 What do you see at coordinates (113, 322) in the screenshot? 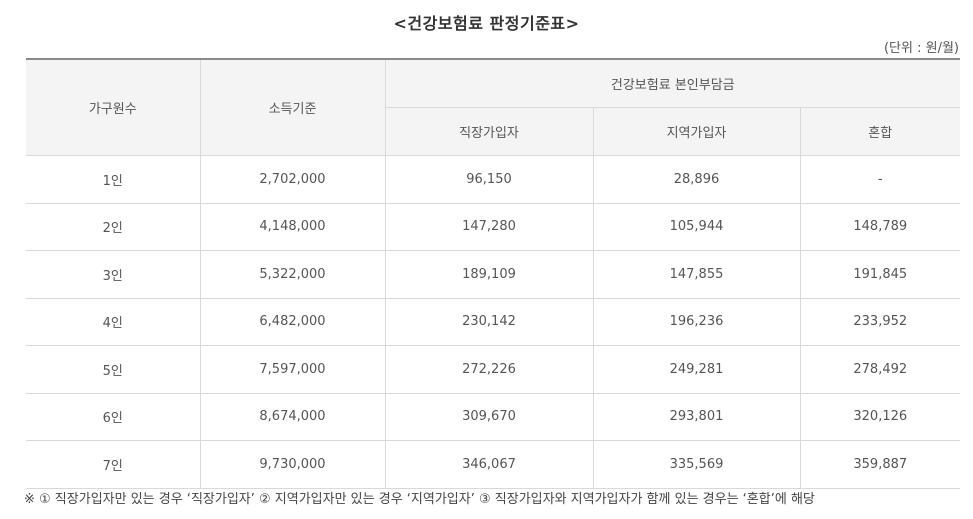
I see `cell-household: 4인` at bounding box center [113, 322].